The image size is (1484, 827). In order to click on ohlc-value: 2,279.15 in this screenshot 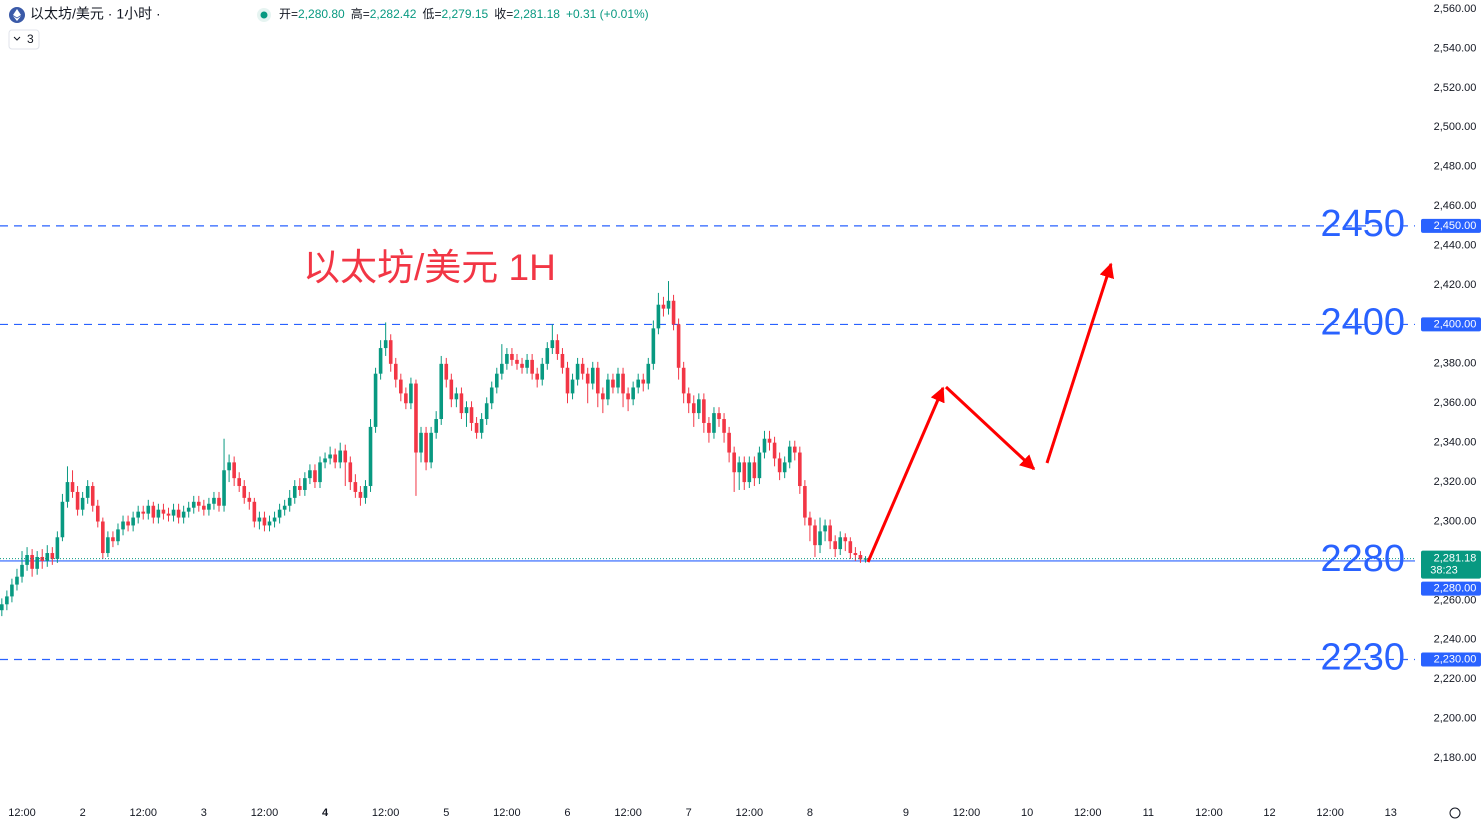, I will do `click(464, 14)`.